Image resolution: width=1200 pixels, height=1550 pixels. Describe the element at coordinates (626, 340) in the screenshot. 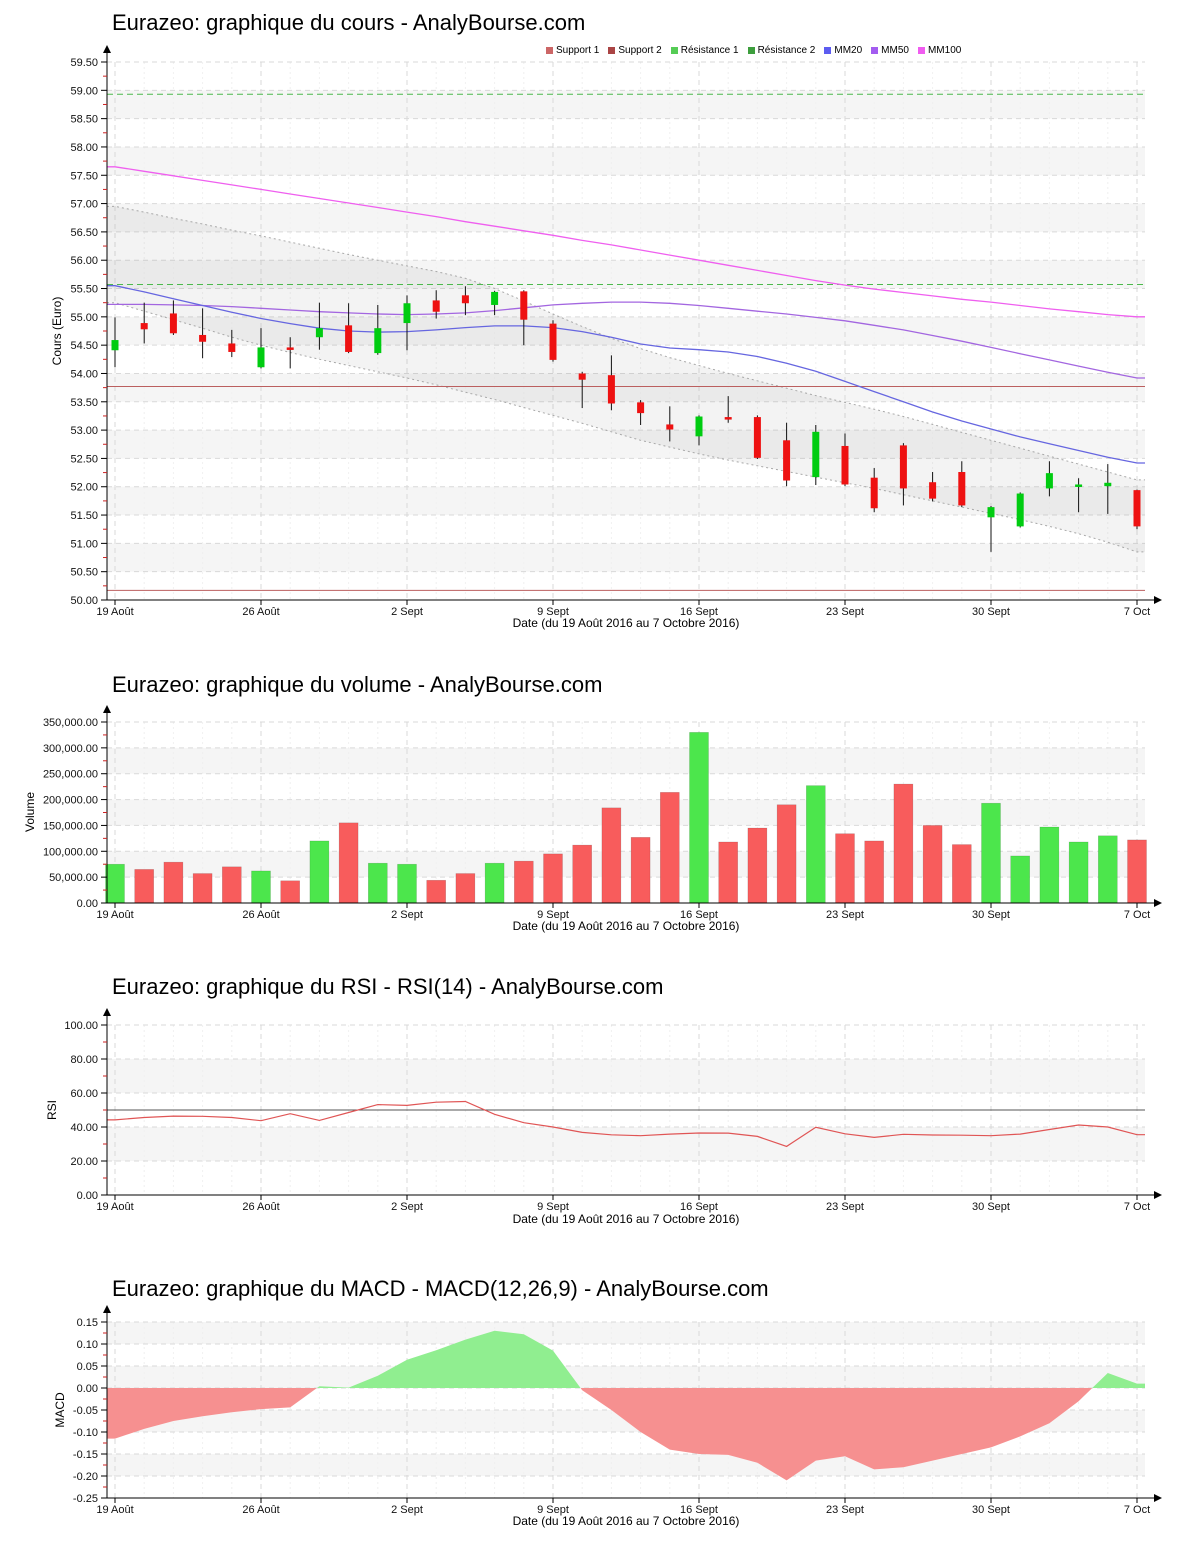

I see `mm50-line` at that location.